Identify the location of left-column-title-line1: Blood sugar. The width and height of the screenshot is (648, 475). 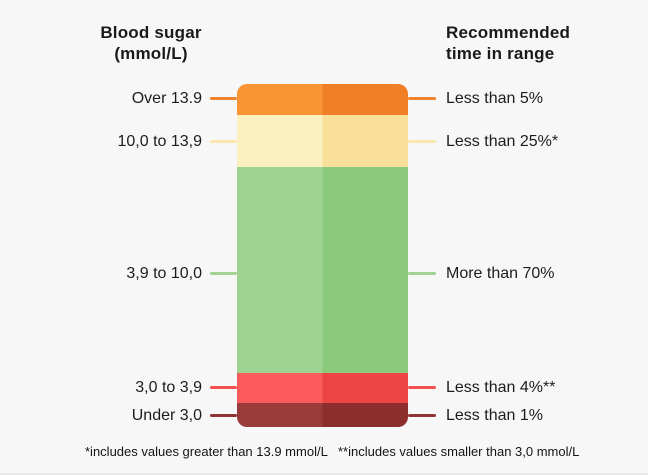
(151, 32).